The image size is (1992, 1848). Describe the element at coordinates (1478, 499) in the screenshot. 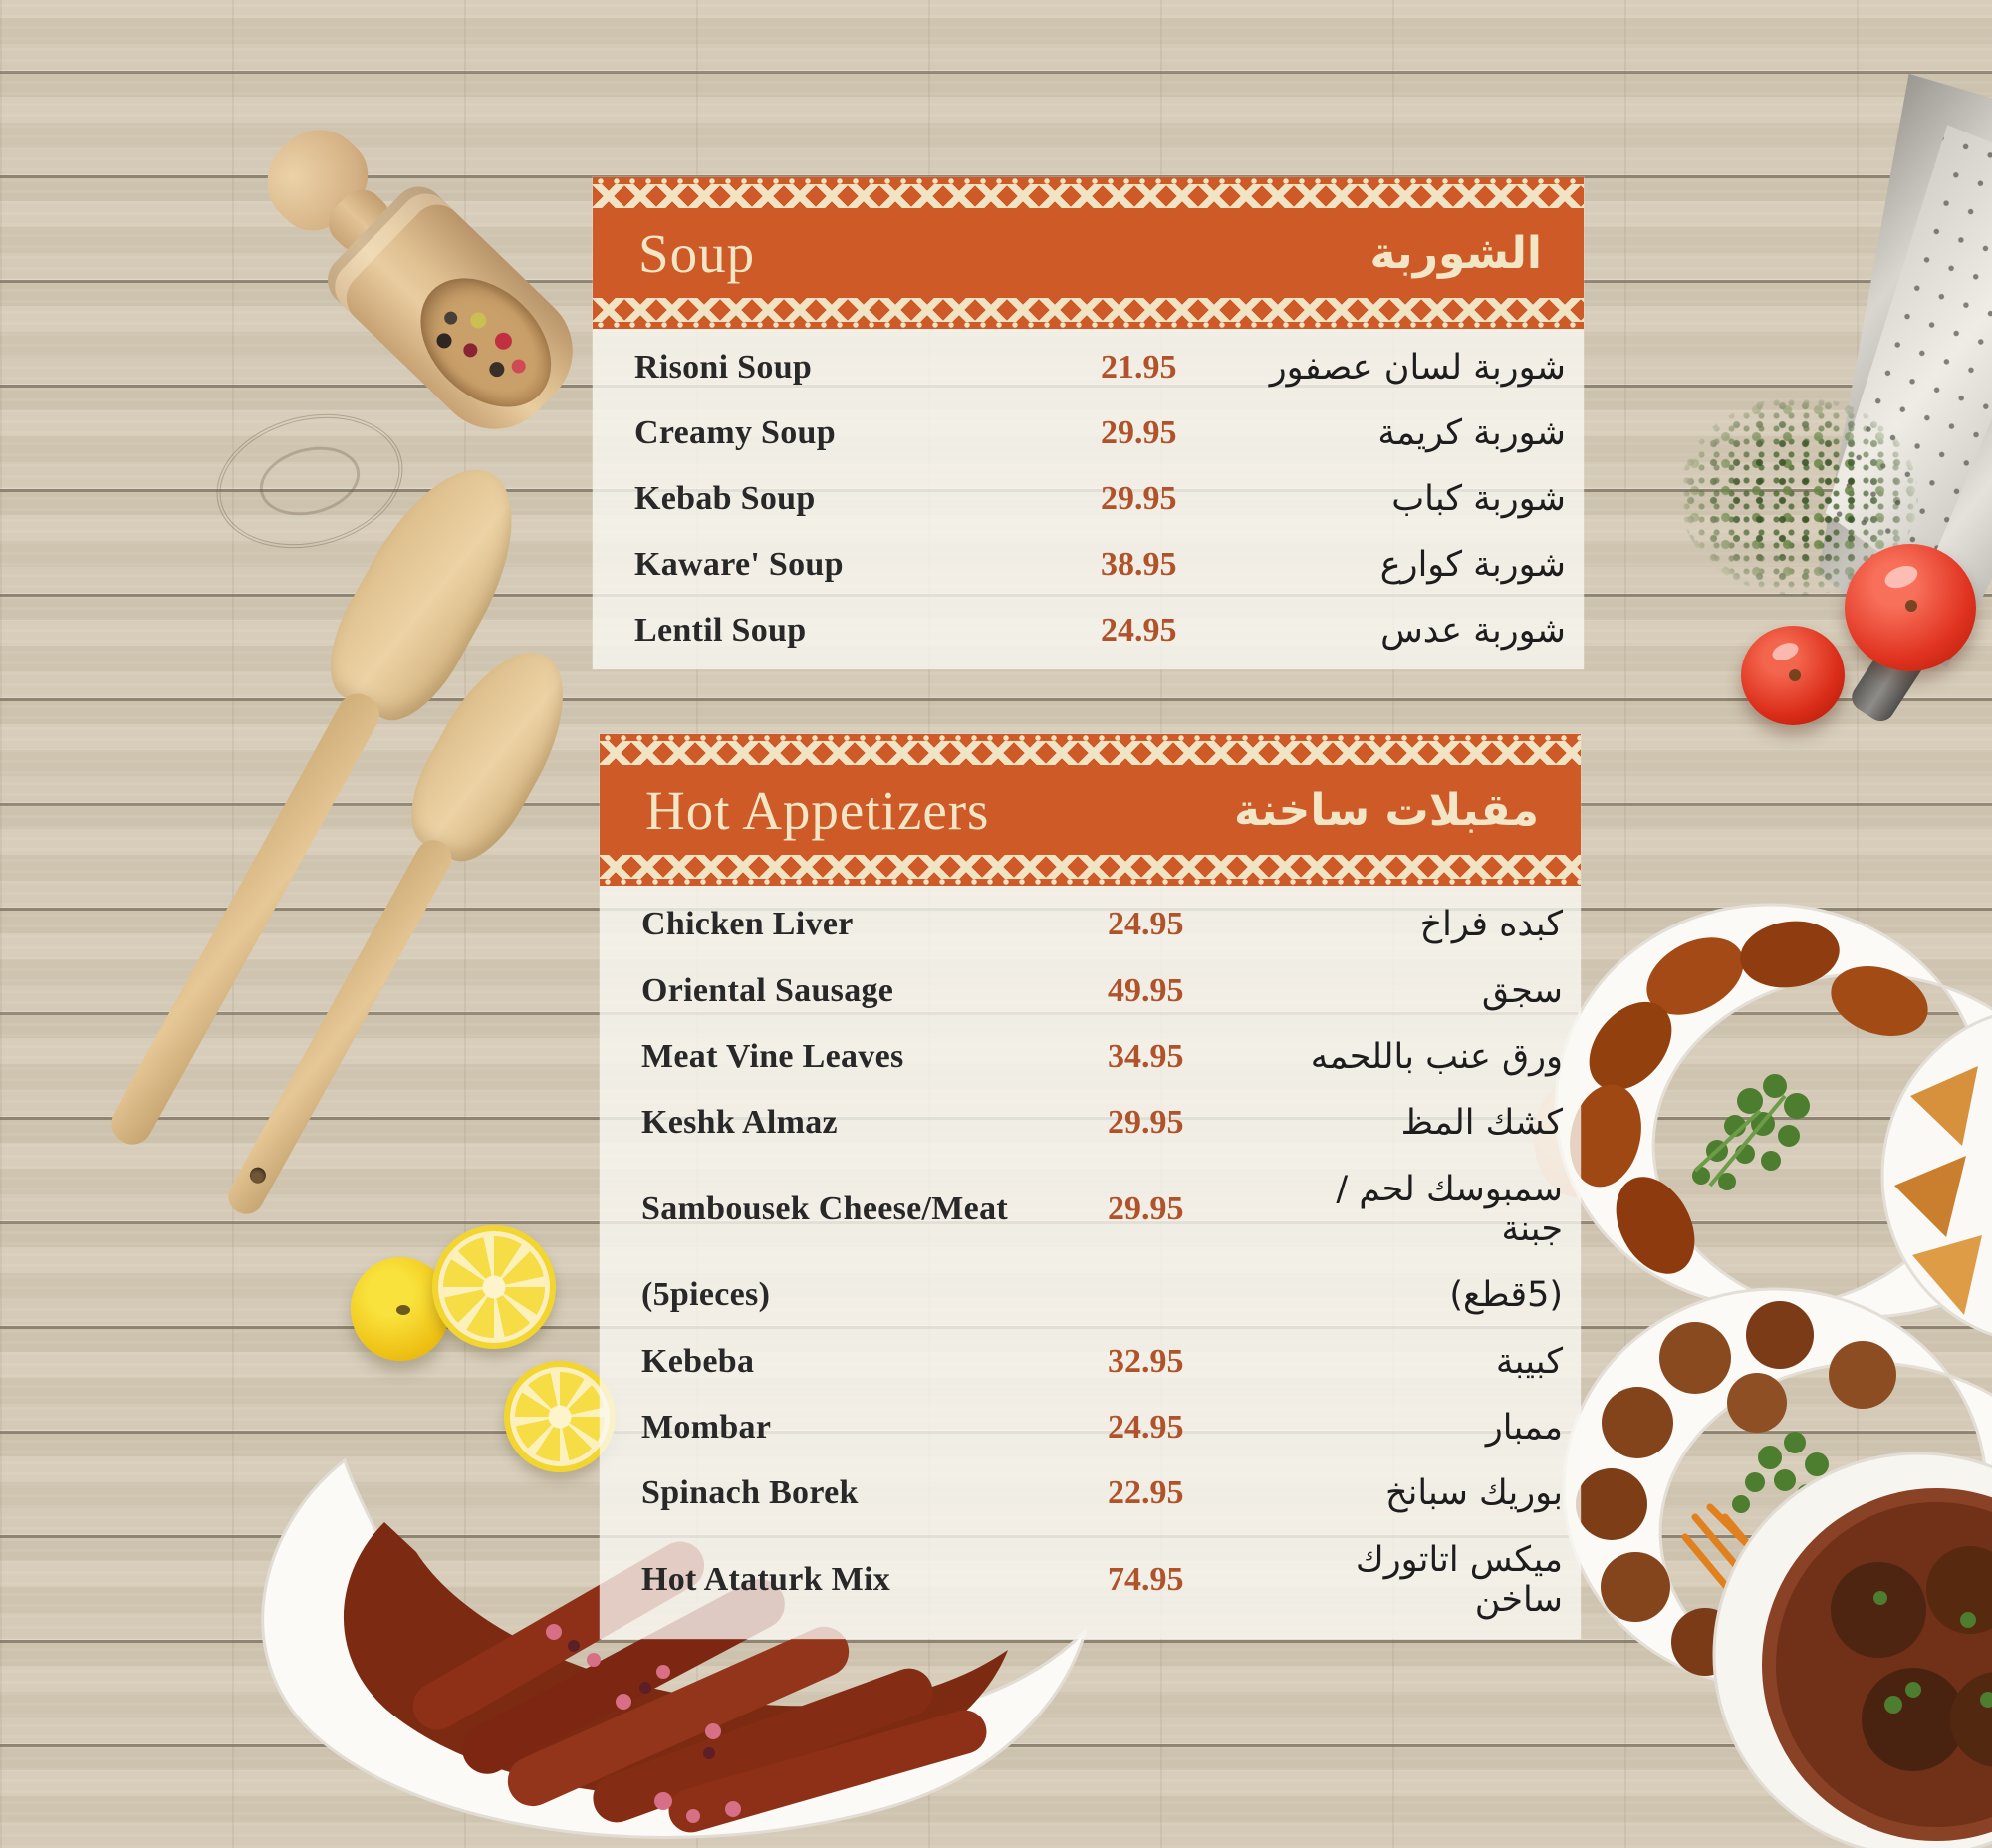

I see `item-name-ar: شوربة كباب` at that location.